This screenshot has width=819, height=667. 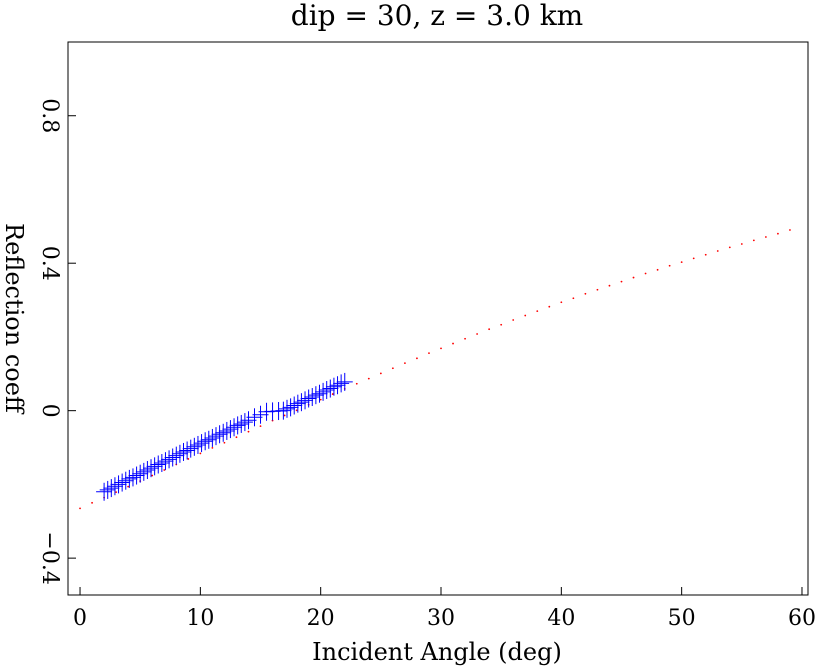 What do you see at coordinates (437, 16) in the screenshot?
I see `chart-title: dip = 30, z = 3.0 km` at bounding box center [437, 16].